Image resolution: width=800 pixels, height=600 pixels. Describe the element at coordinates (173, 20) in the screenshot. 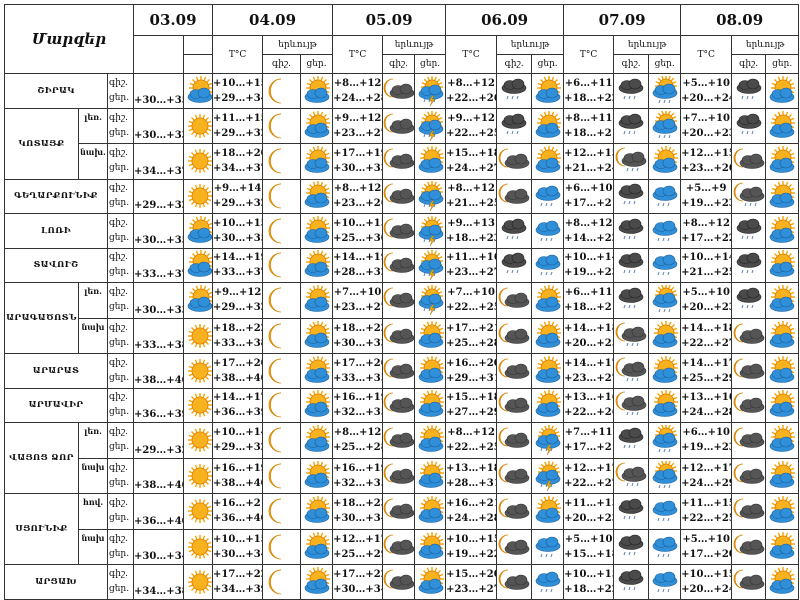

I see `date-header: 03.09` at that location.